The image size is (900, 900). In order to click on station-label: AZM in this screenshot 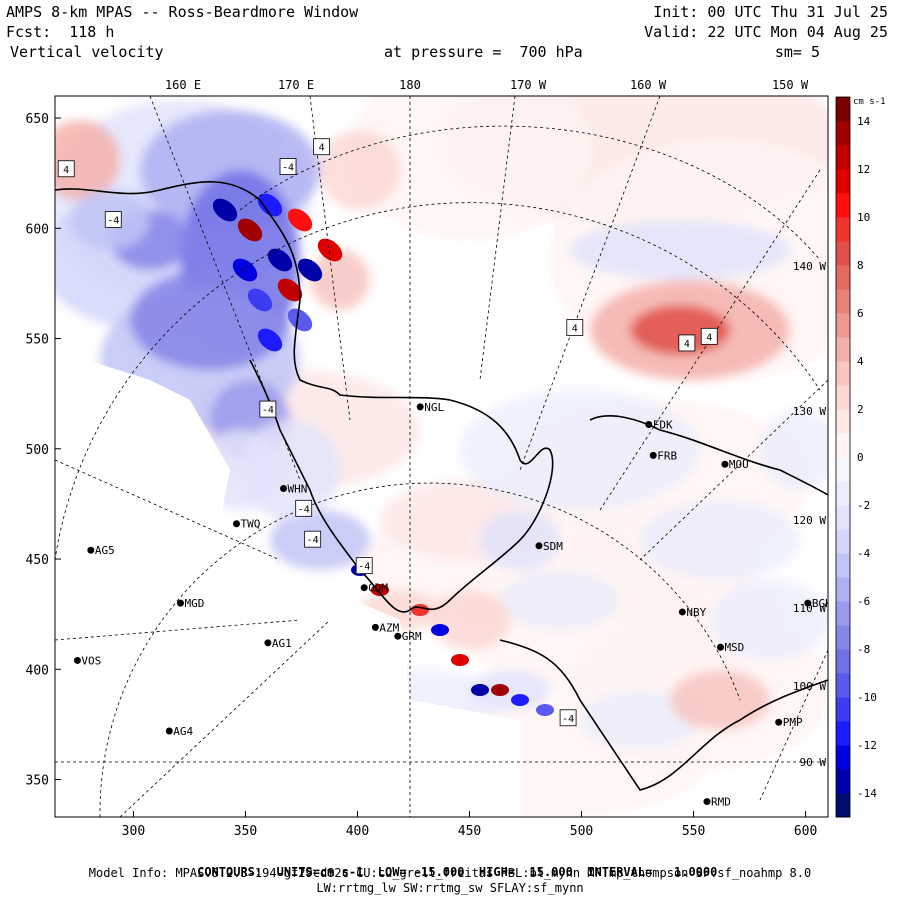, I will do `click(389, 627)`.